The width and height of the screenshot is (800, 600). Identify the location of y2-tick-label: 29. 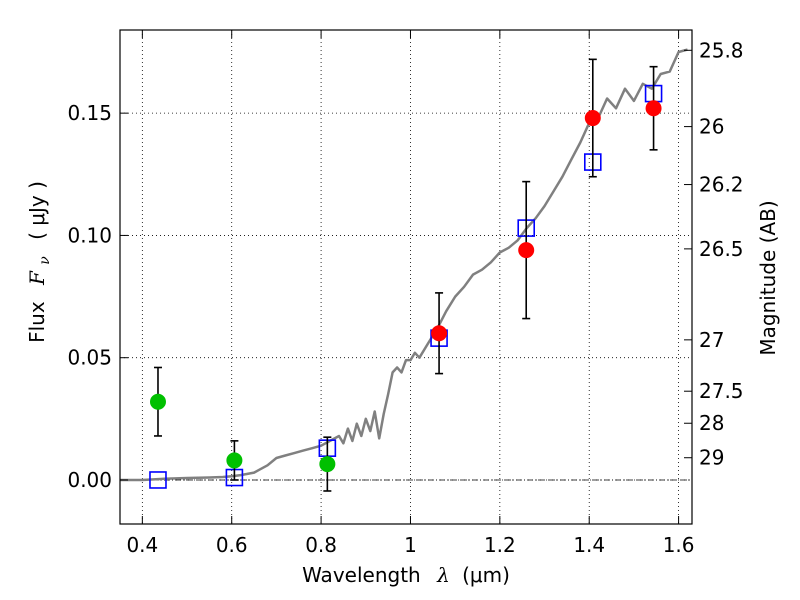
(711, 458).